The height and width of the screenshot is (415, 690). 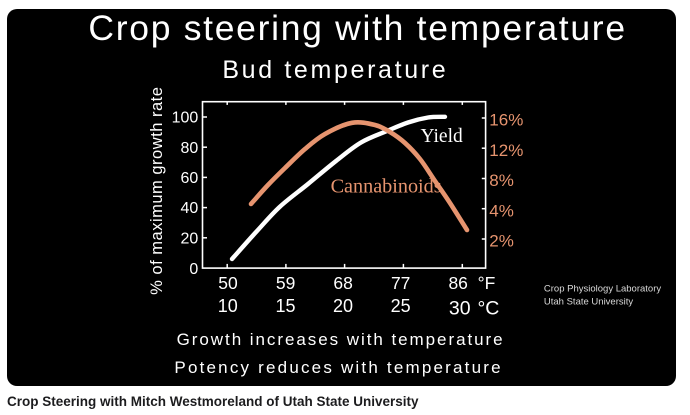 What do you see at coordinates (342, 283) in the screenshot?
I see `svg-text: 68` at bounding box center [342, 283].